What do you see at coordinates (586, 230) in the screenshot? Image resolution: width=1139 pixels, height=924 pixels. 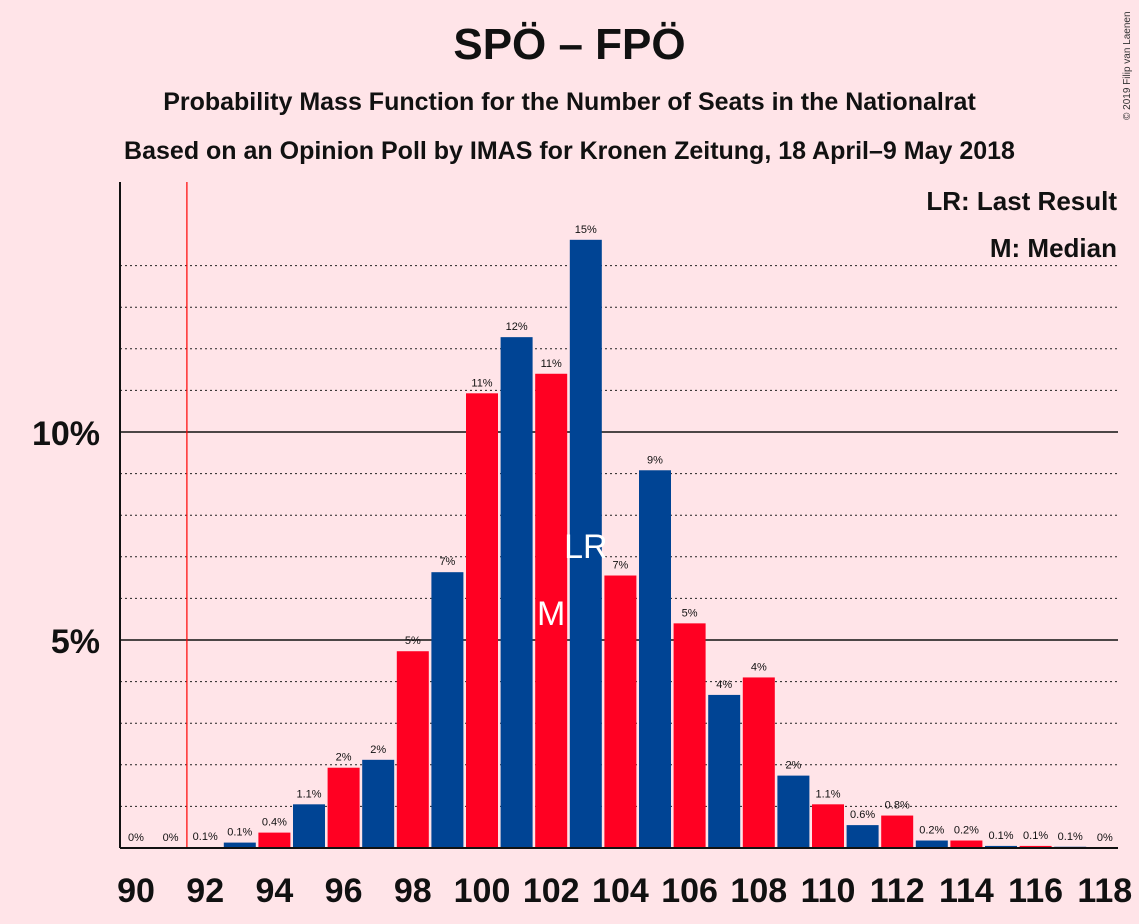 I see `bar-value-label: 15%` at bounding box center [586, 230].